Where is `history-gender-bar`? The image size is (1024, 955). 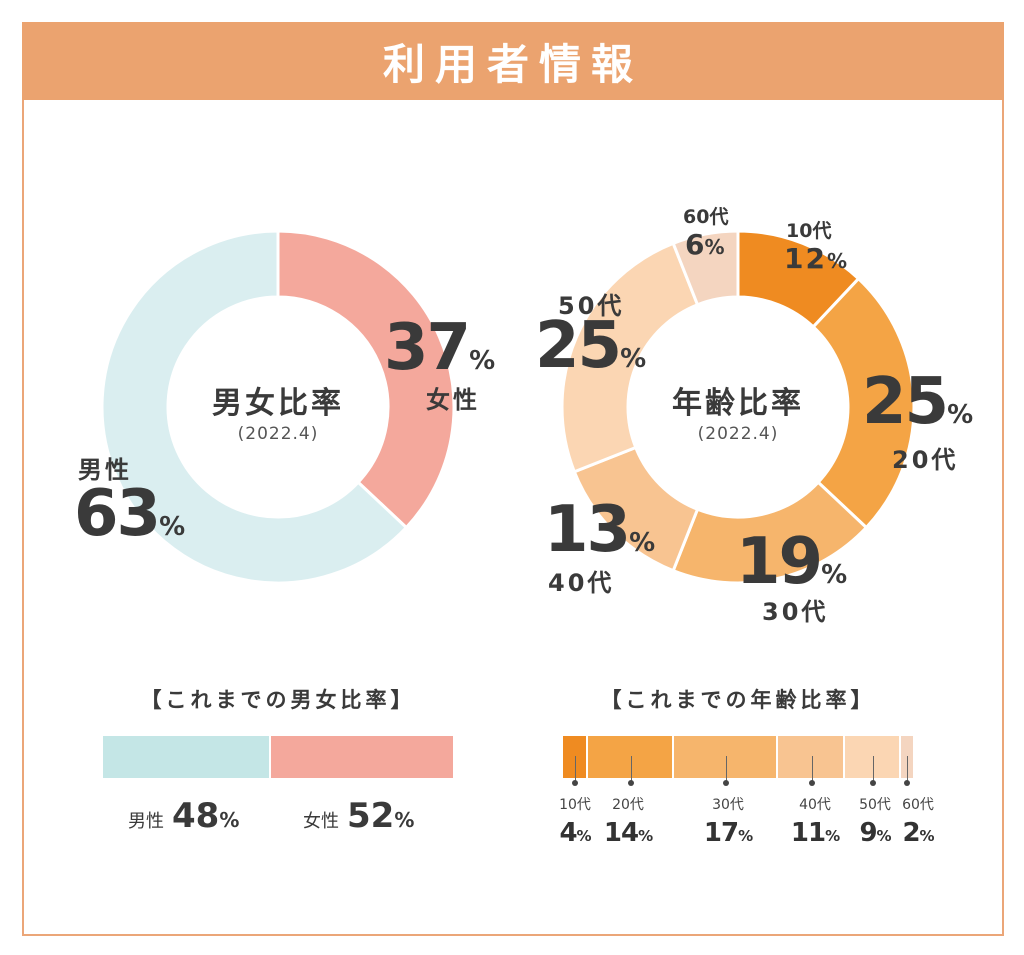 history-gender-bar is located at coordinates (278, 757).